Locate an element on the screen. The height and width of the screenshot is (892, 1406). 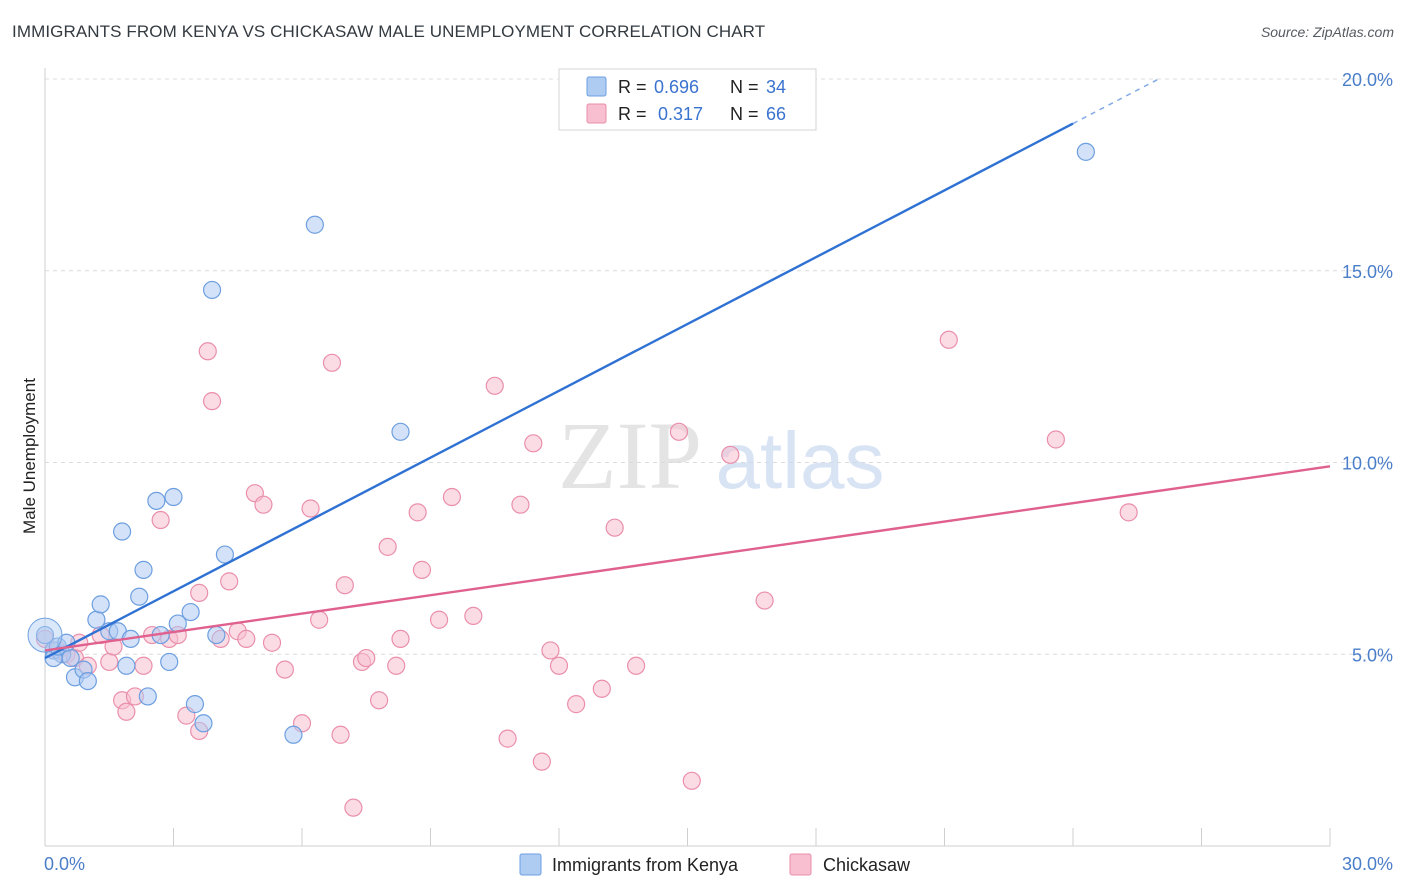
legend-chickasaw-r-label: R = is located at coordinates (632, 114).